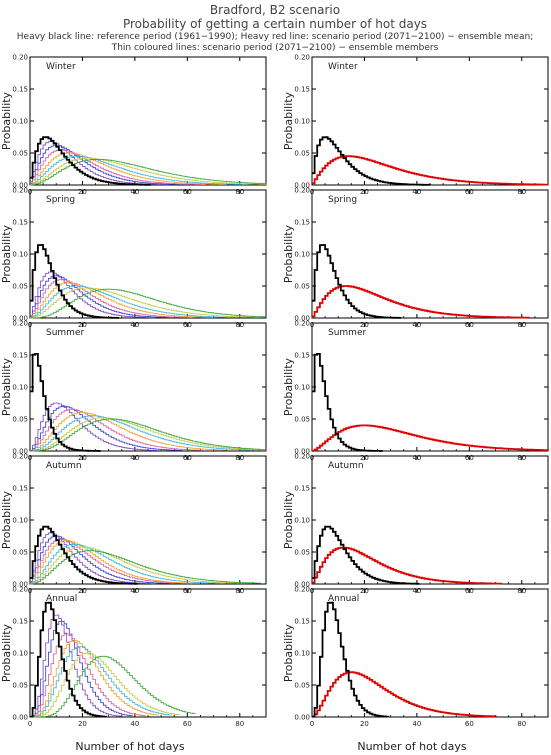 This screenshot has width=551, height=755. Describe the element at coordinates (343, 67) in the screenshot. I see `season-label: Winter` at that location.